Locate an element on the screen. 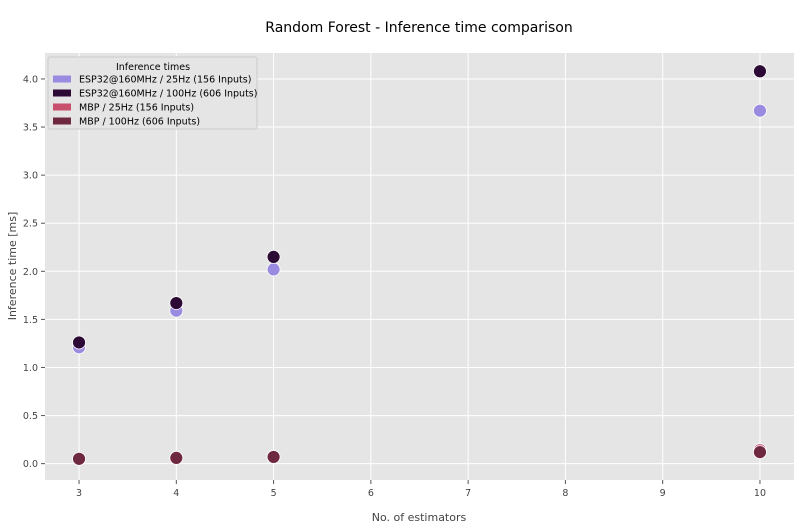  y-tick-label: 1.0 is located at coordinates (30, 368).